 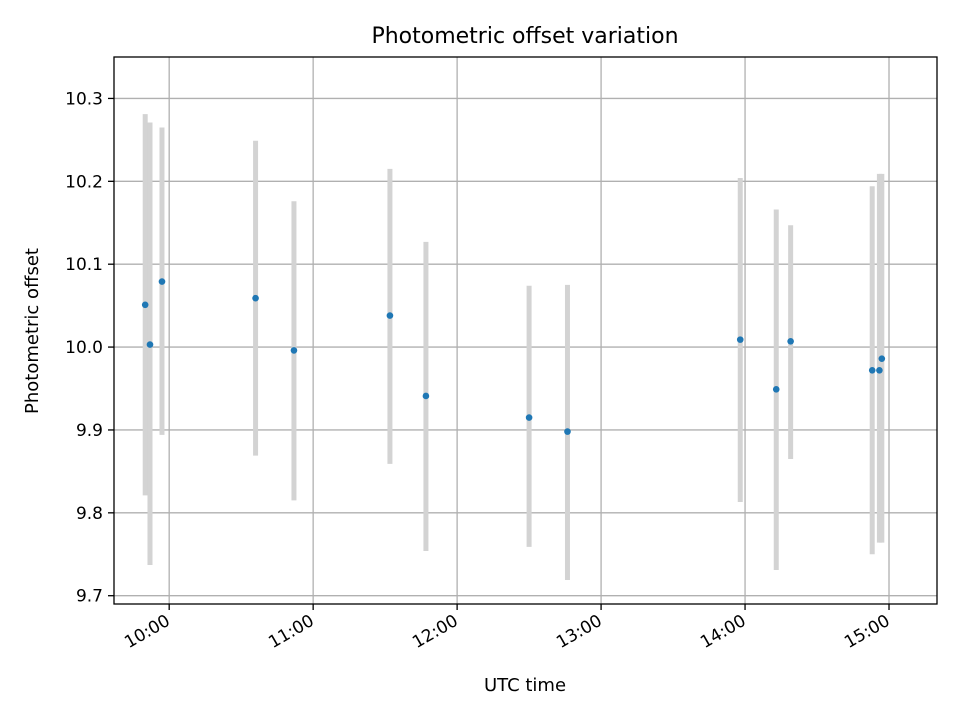 What do you see at coordinates (84, 182) in the screenshot?
I see `y-tick-label: 10.2` at bounding box center [84, 182].